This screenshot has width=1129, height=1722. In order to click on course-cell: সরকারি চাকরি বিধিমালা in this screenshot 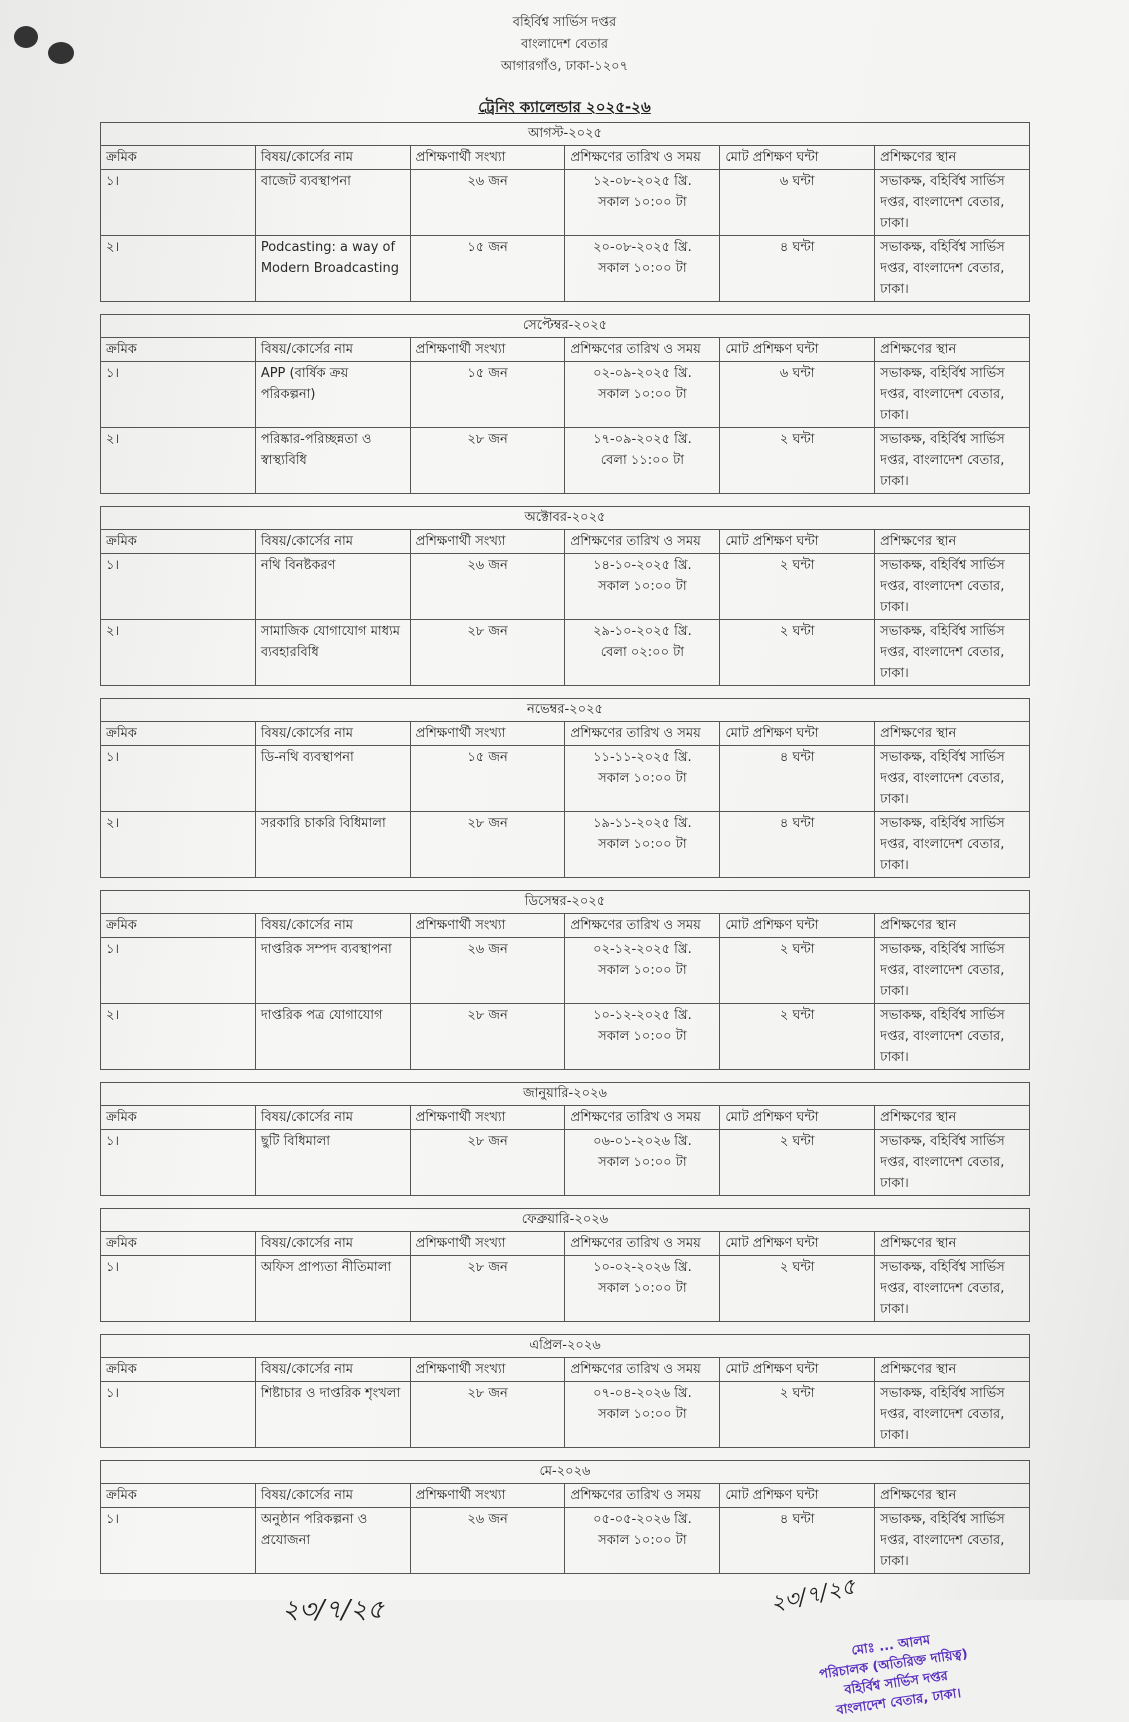, I will do `click(332, 844)`.